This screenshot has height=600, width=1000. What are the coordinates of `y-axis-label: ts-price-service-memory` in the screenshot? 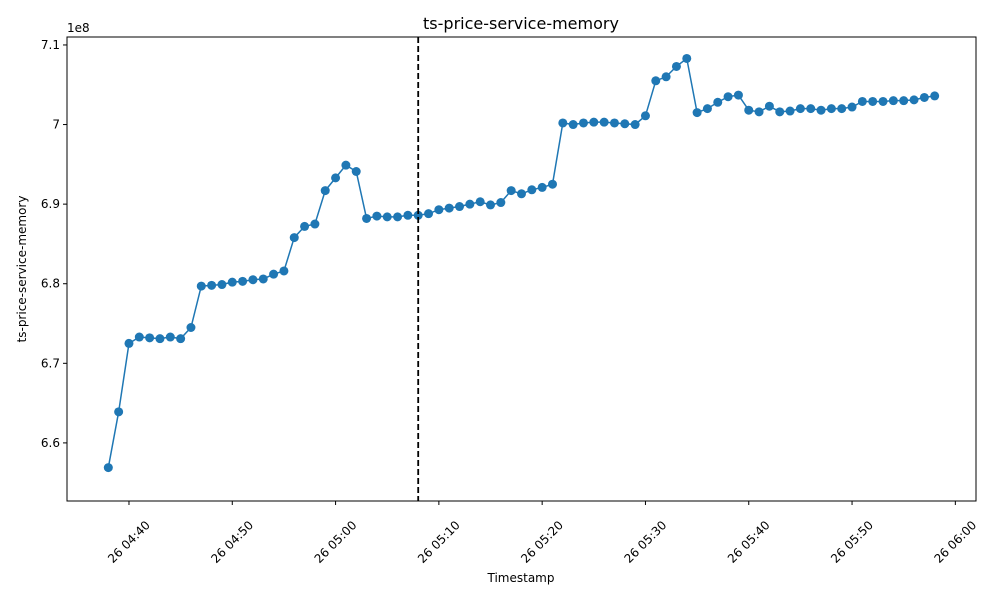 It's located at (22, 269).